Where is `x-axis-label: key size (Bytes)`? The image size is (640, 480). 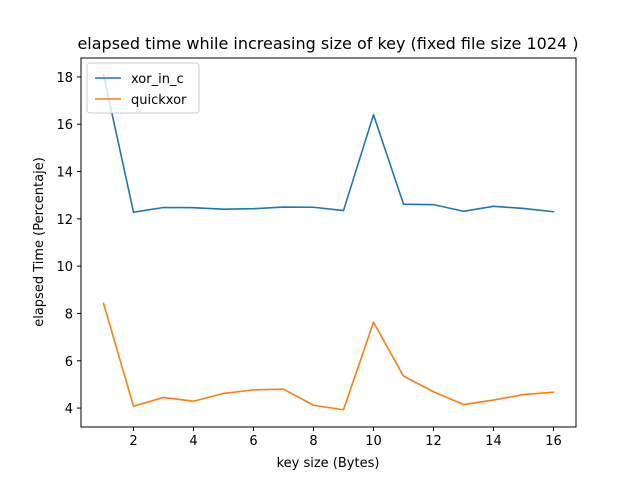 x-axis-label: key size (Bytes) is located at coordinates (328, 463).